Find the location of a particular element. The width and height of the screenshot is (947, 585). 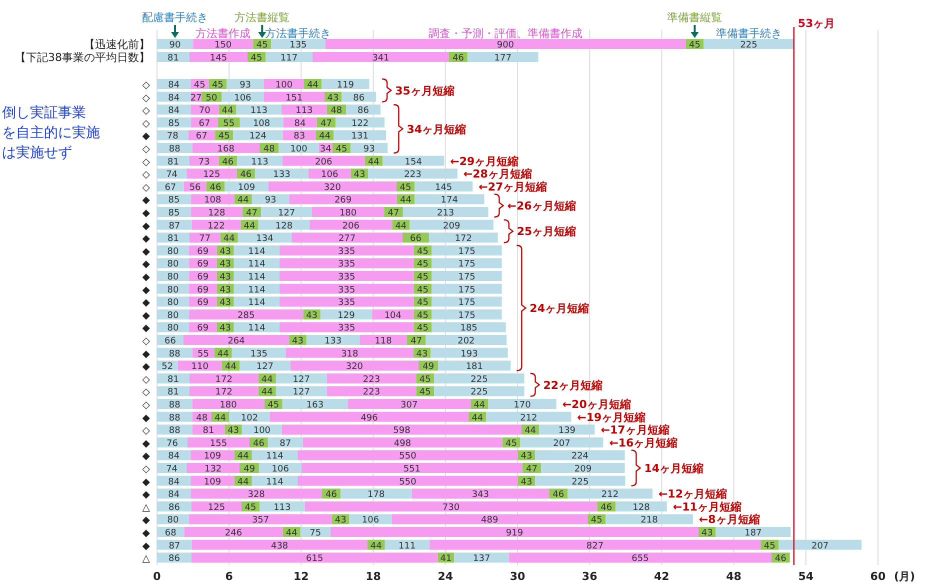

annotation: ←8ヶ月短縮 is located at coordinates (729, 519).